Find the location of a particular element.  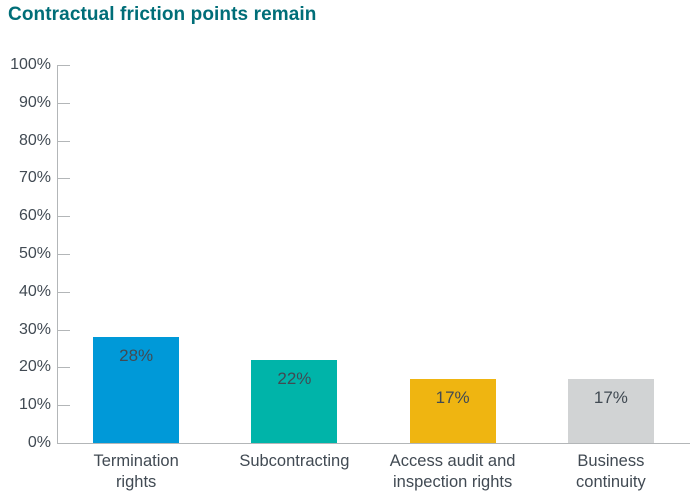

category-label-line: Access audit and is located at coordinates (452, 461).